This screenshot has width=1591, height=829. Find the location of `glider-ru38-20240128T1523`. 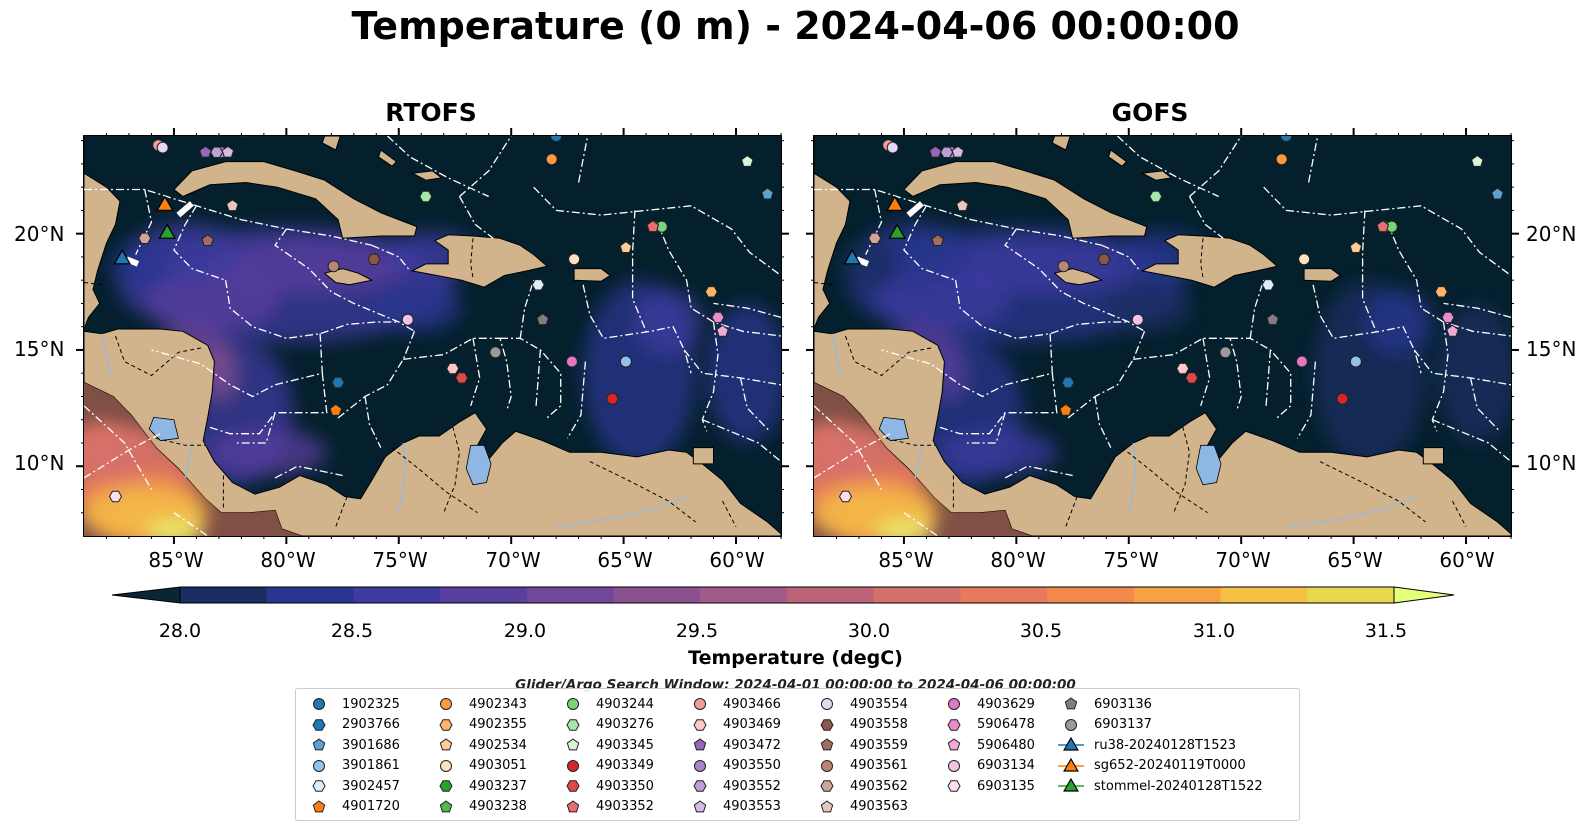

glider-ru38-20240128T1523 is located at coordinates (122, 257).